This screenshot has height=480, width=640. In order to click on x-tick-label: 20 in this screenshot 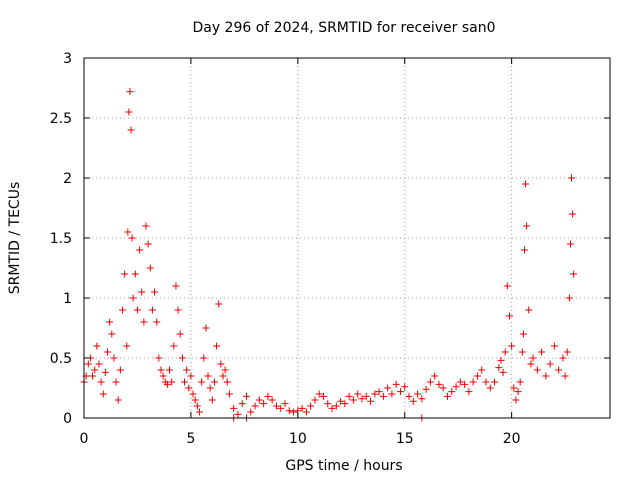, I will do `click(512, 439)`.